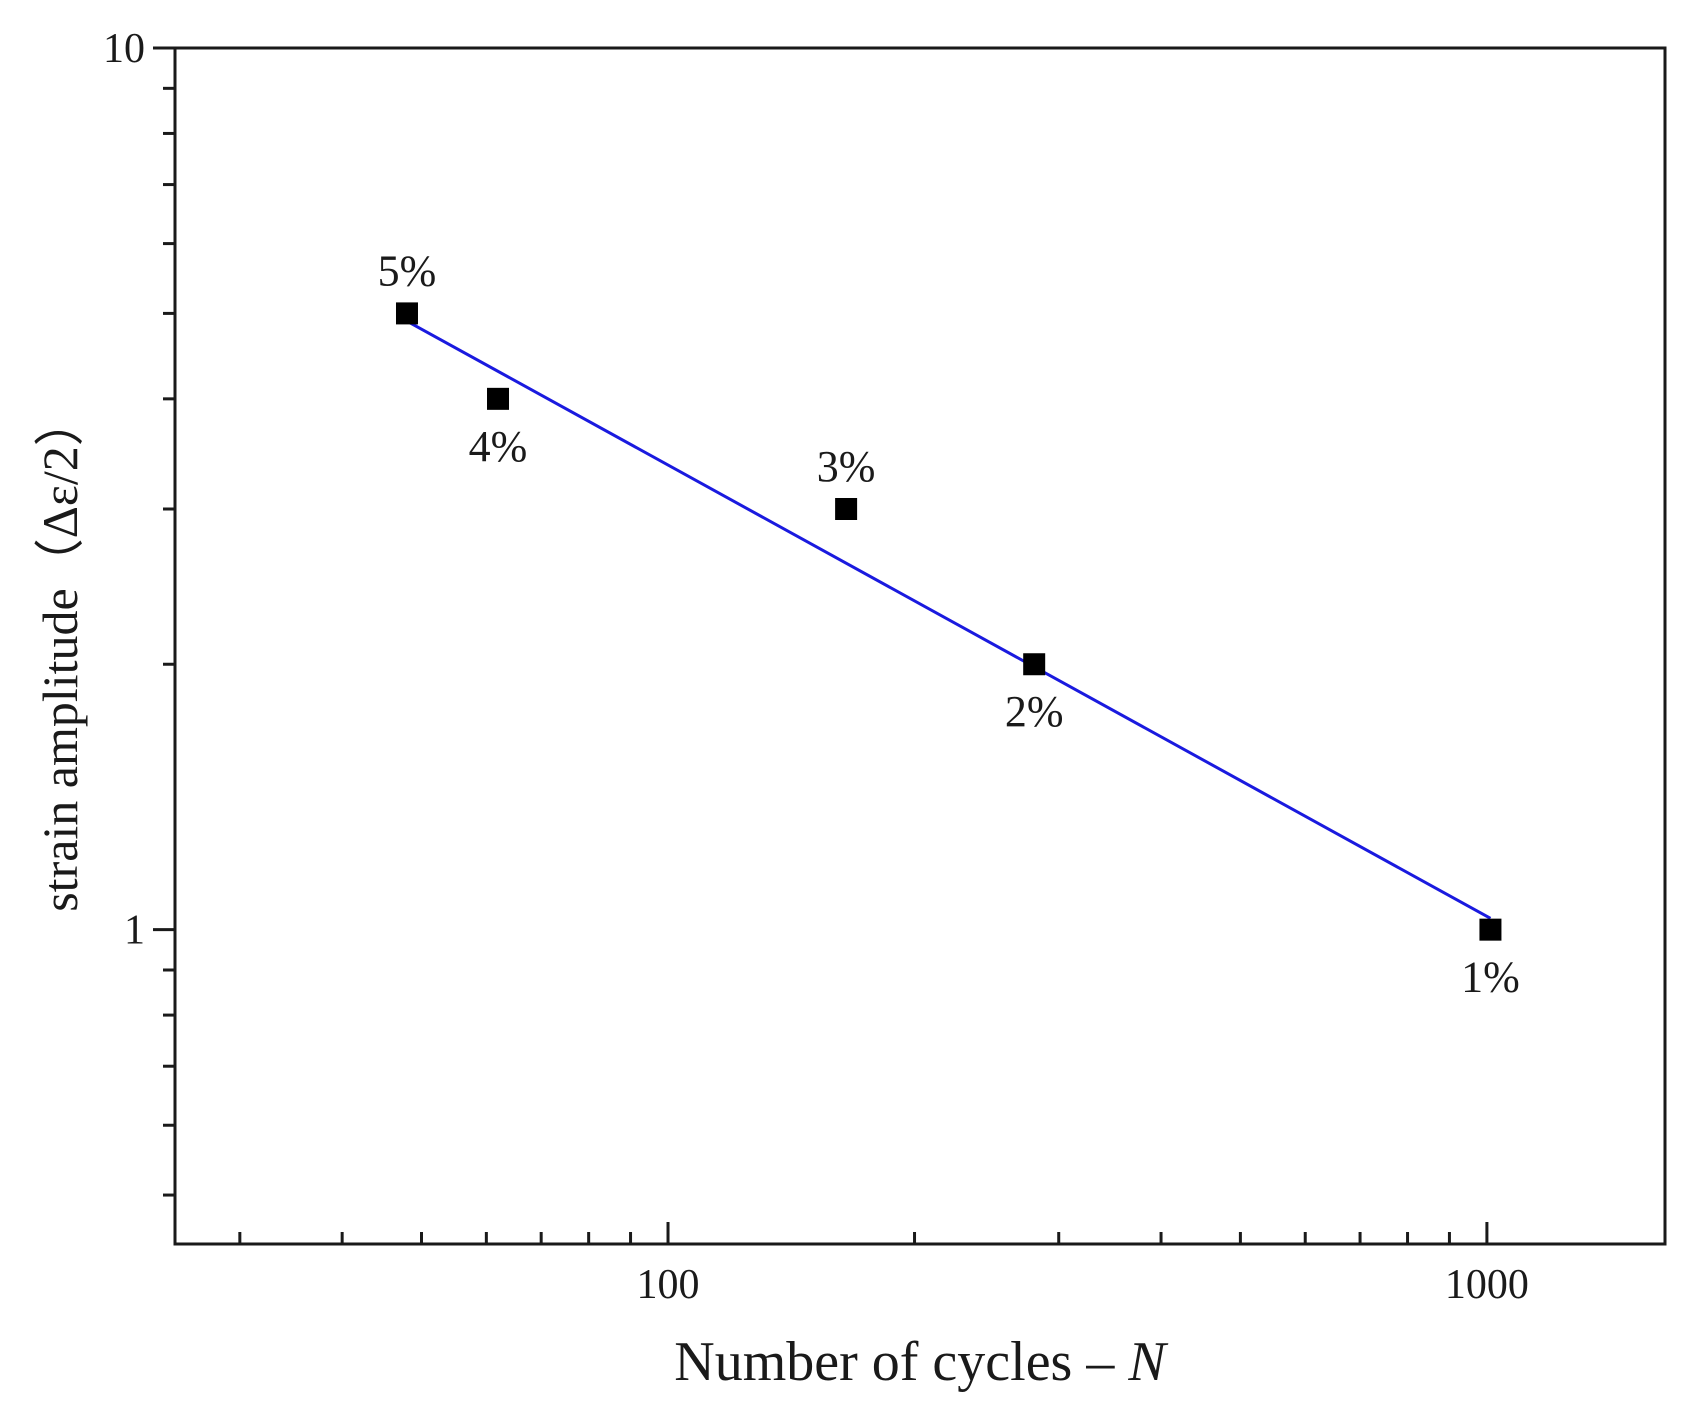 Image resolution: width=1685 pixels, height=1406 pixels. What do you see at coordinates (60, 654) in the screenshot?
I see `y-axis-label: strain amplitude（Δε/2）` at bounding box center [60, 654].